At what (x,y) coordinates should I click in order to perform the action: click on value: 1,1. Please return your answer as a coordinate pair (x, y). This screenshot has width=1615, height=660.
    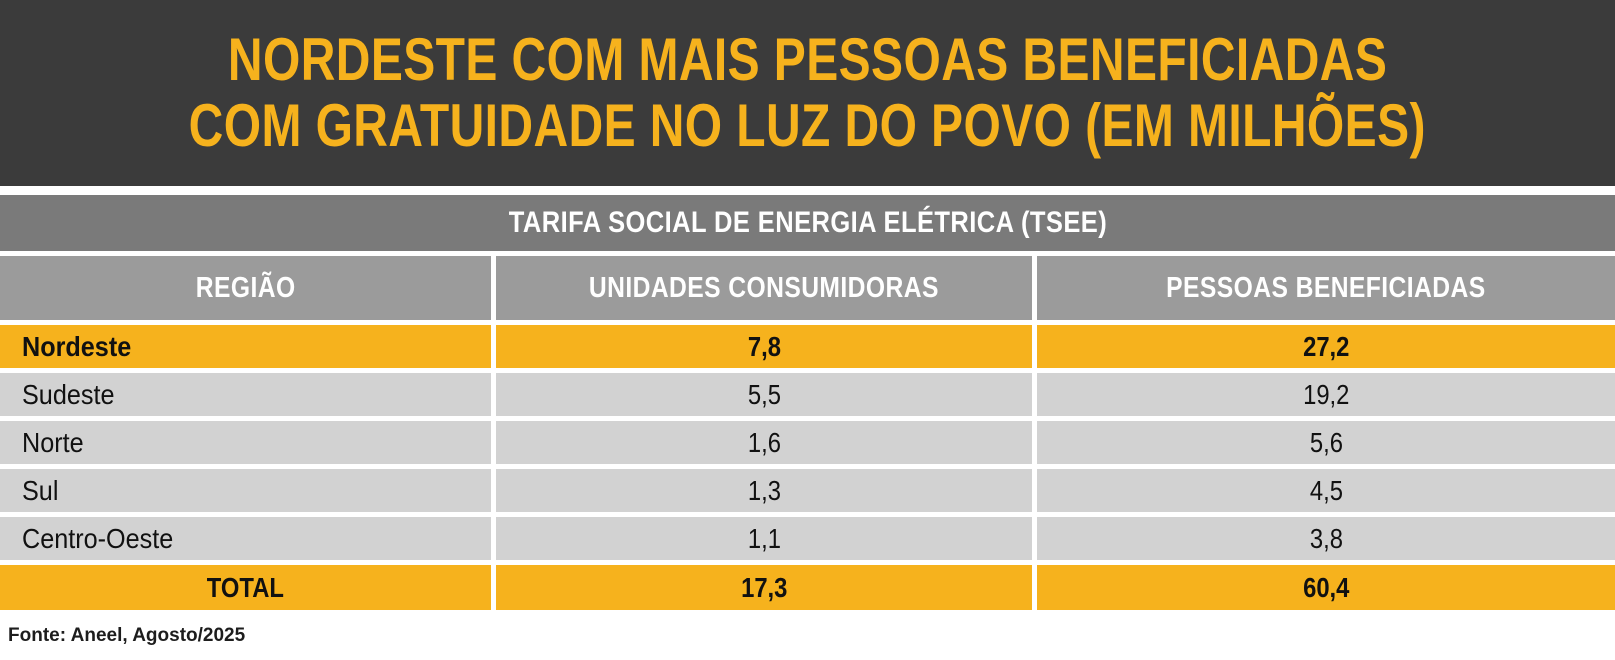
    Looking at the image, I should click on (764, 538).